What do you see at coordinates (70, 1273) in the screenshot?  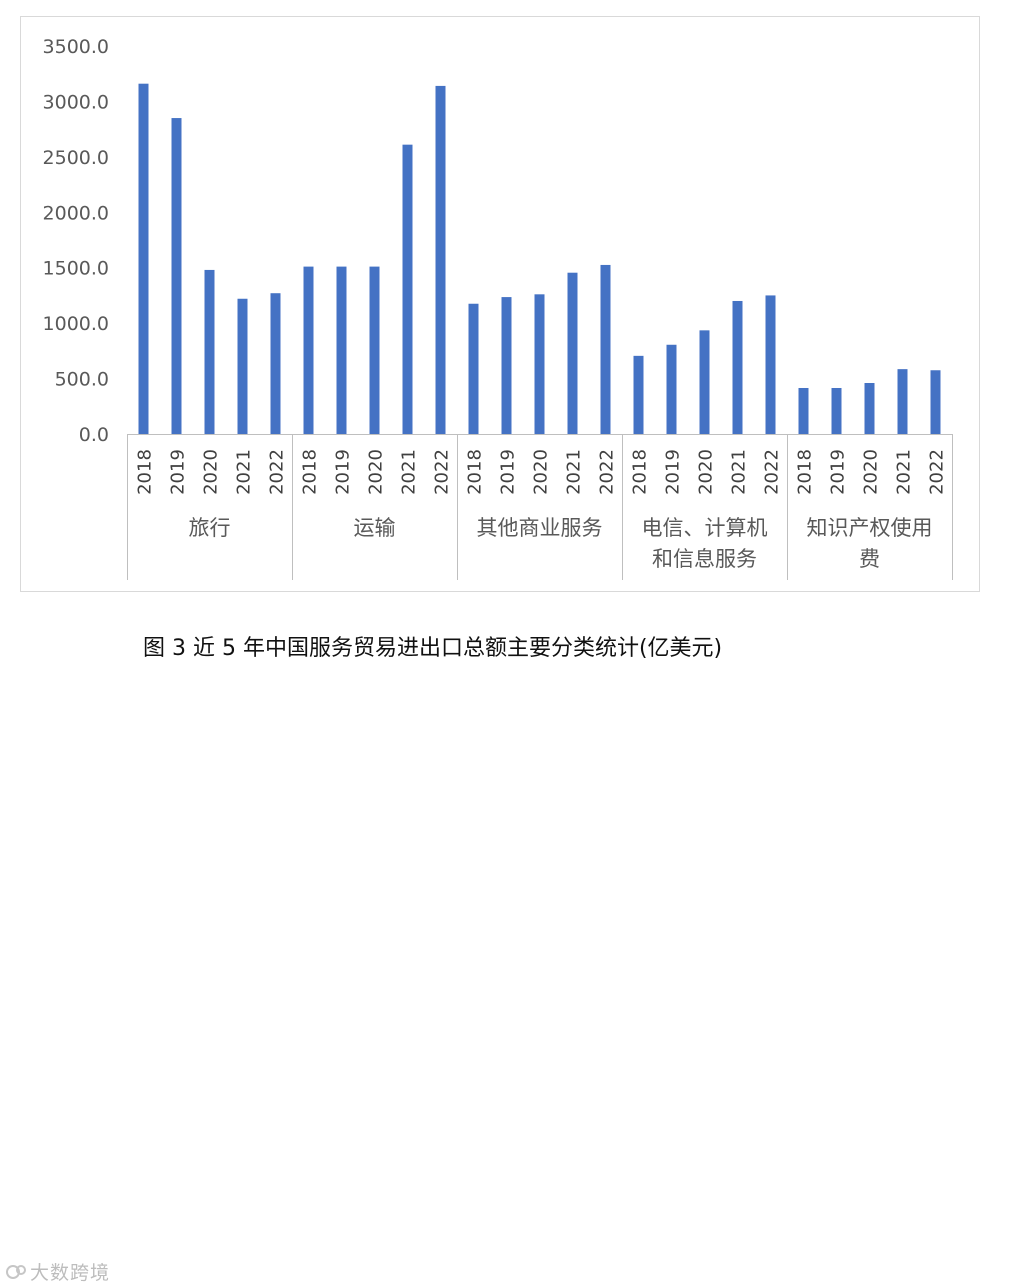 I see `watermark-text: 大数跨境` at bounding box center [70, 1273].